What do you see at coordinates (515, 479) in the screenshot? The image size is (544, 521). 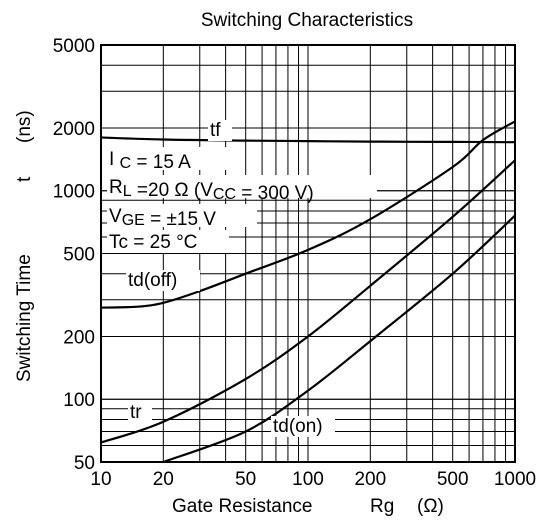 I see `x-tick-label: 1000` at bounding box center [515, 479].